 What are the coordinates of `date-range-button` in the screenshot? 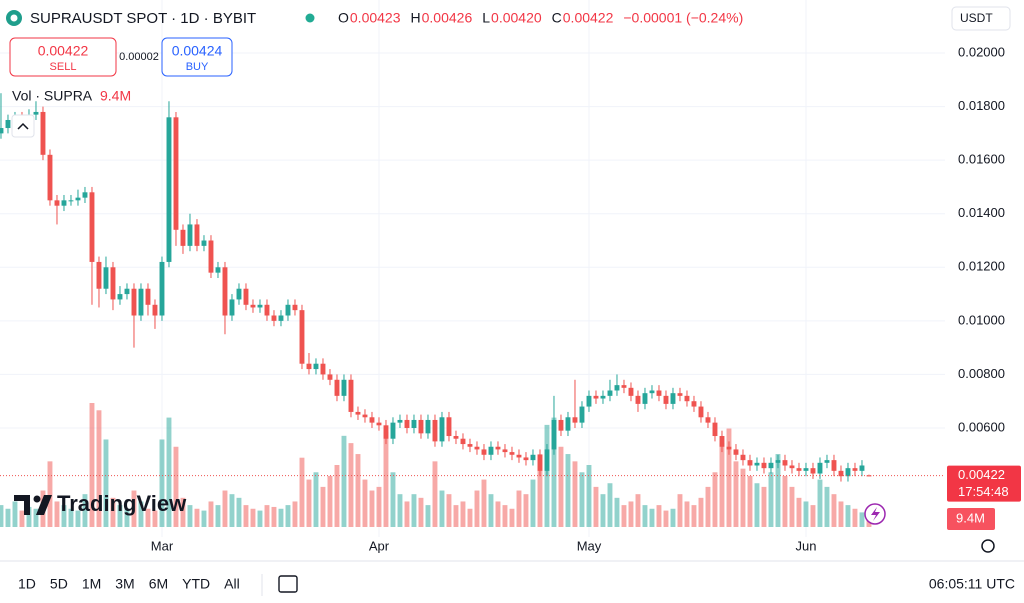 It's located at (288, 584).